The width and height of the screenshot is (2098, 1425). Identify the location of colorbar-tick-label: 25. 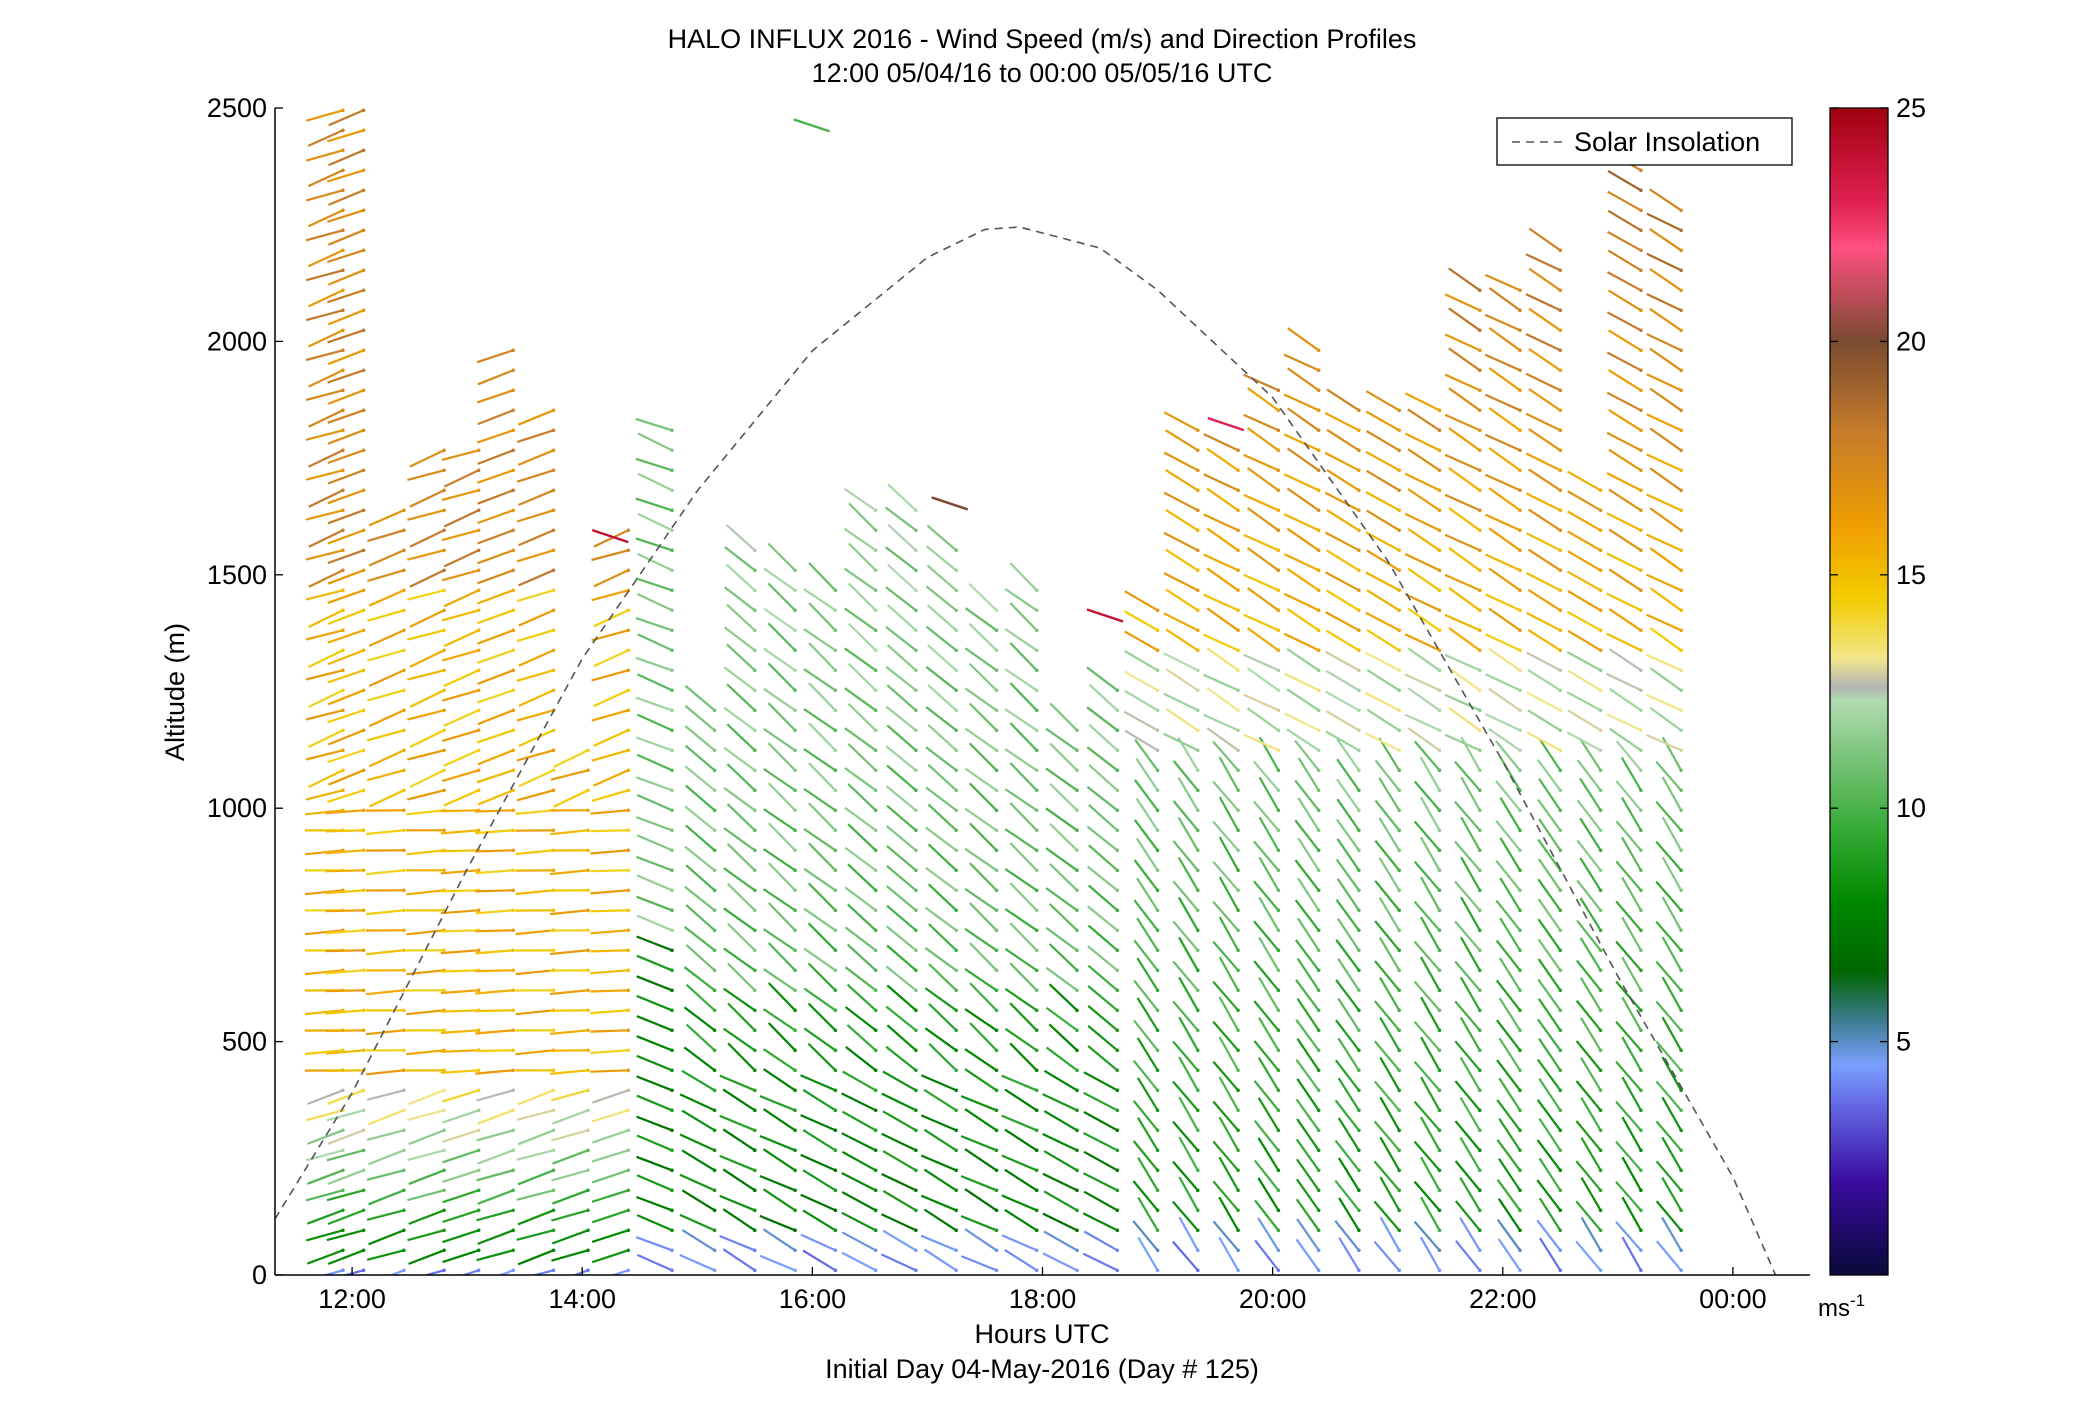
(1911, 108).